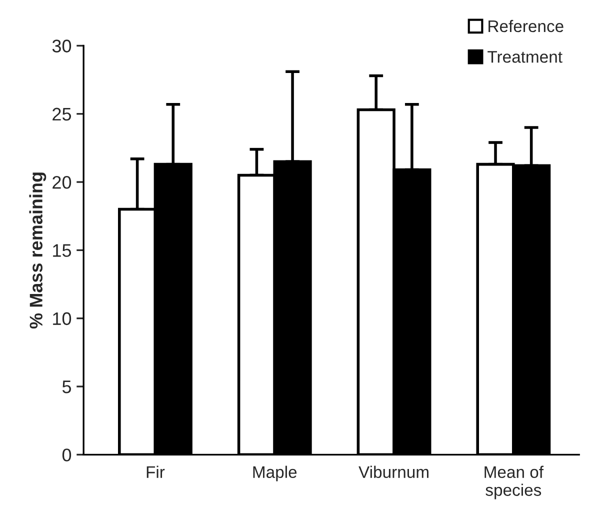  What do you see at coordinates (275, 474) in the screenshot?
I see `x-tick-label: Maple` at bounding box center [275, 474].